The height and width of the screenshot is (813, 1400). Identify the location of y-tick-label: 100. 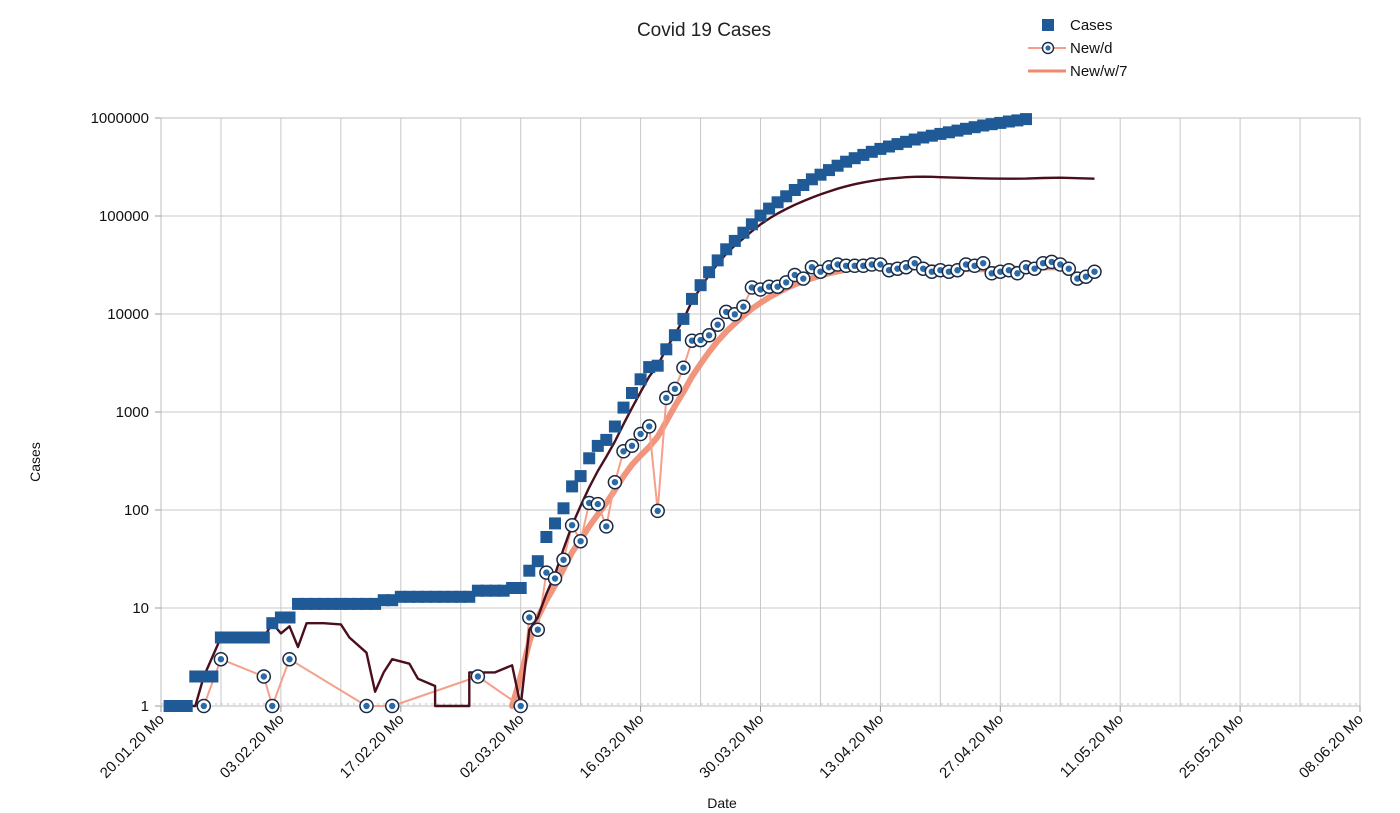
(136, 510).